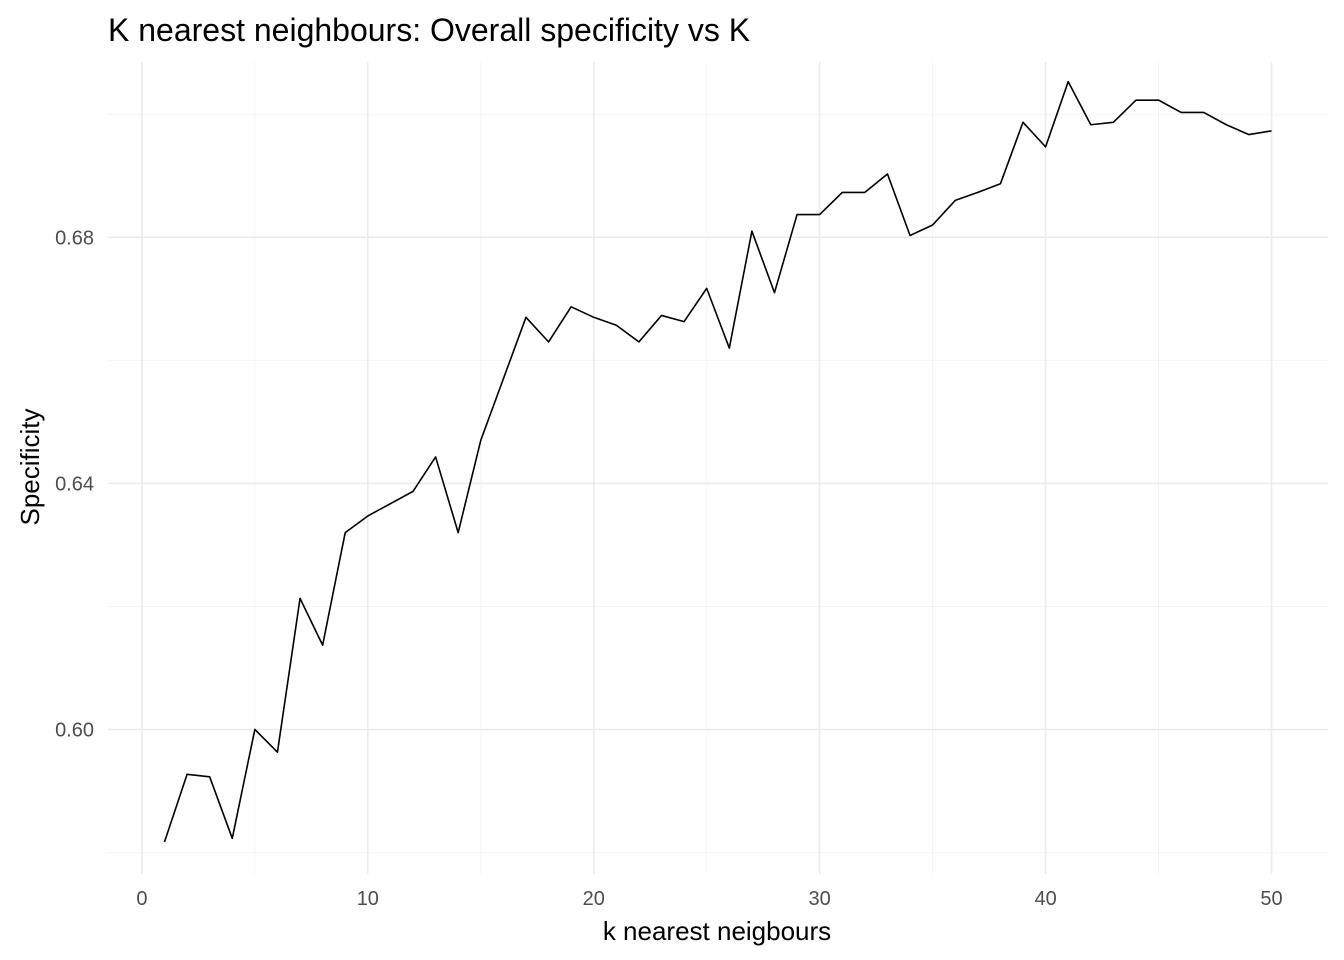 The height and width of the screenshot is (960, 1344). I want to click on x-tick-label: 30, so click(820, 899).